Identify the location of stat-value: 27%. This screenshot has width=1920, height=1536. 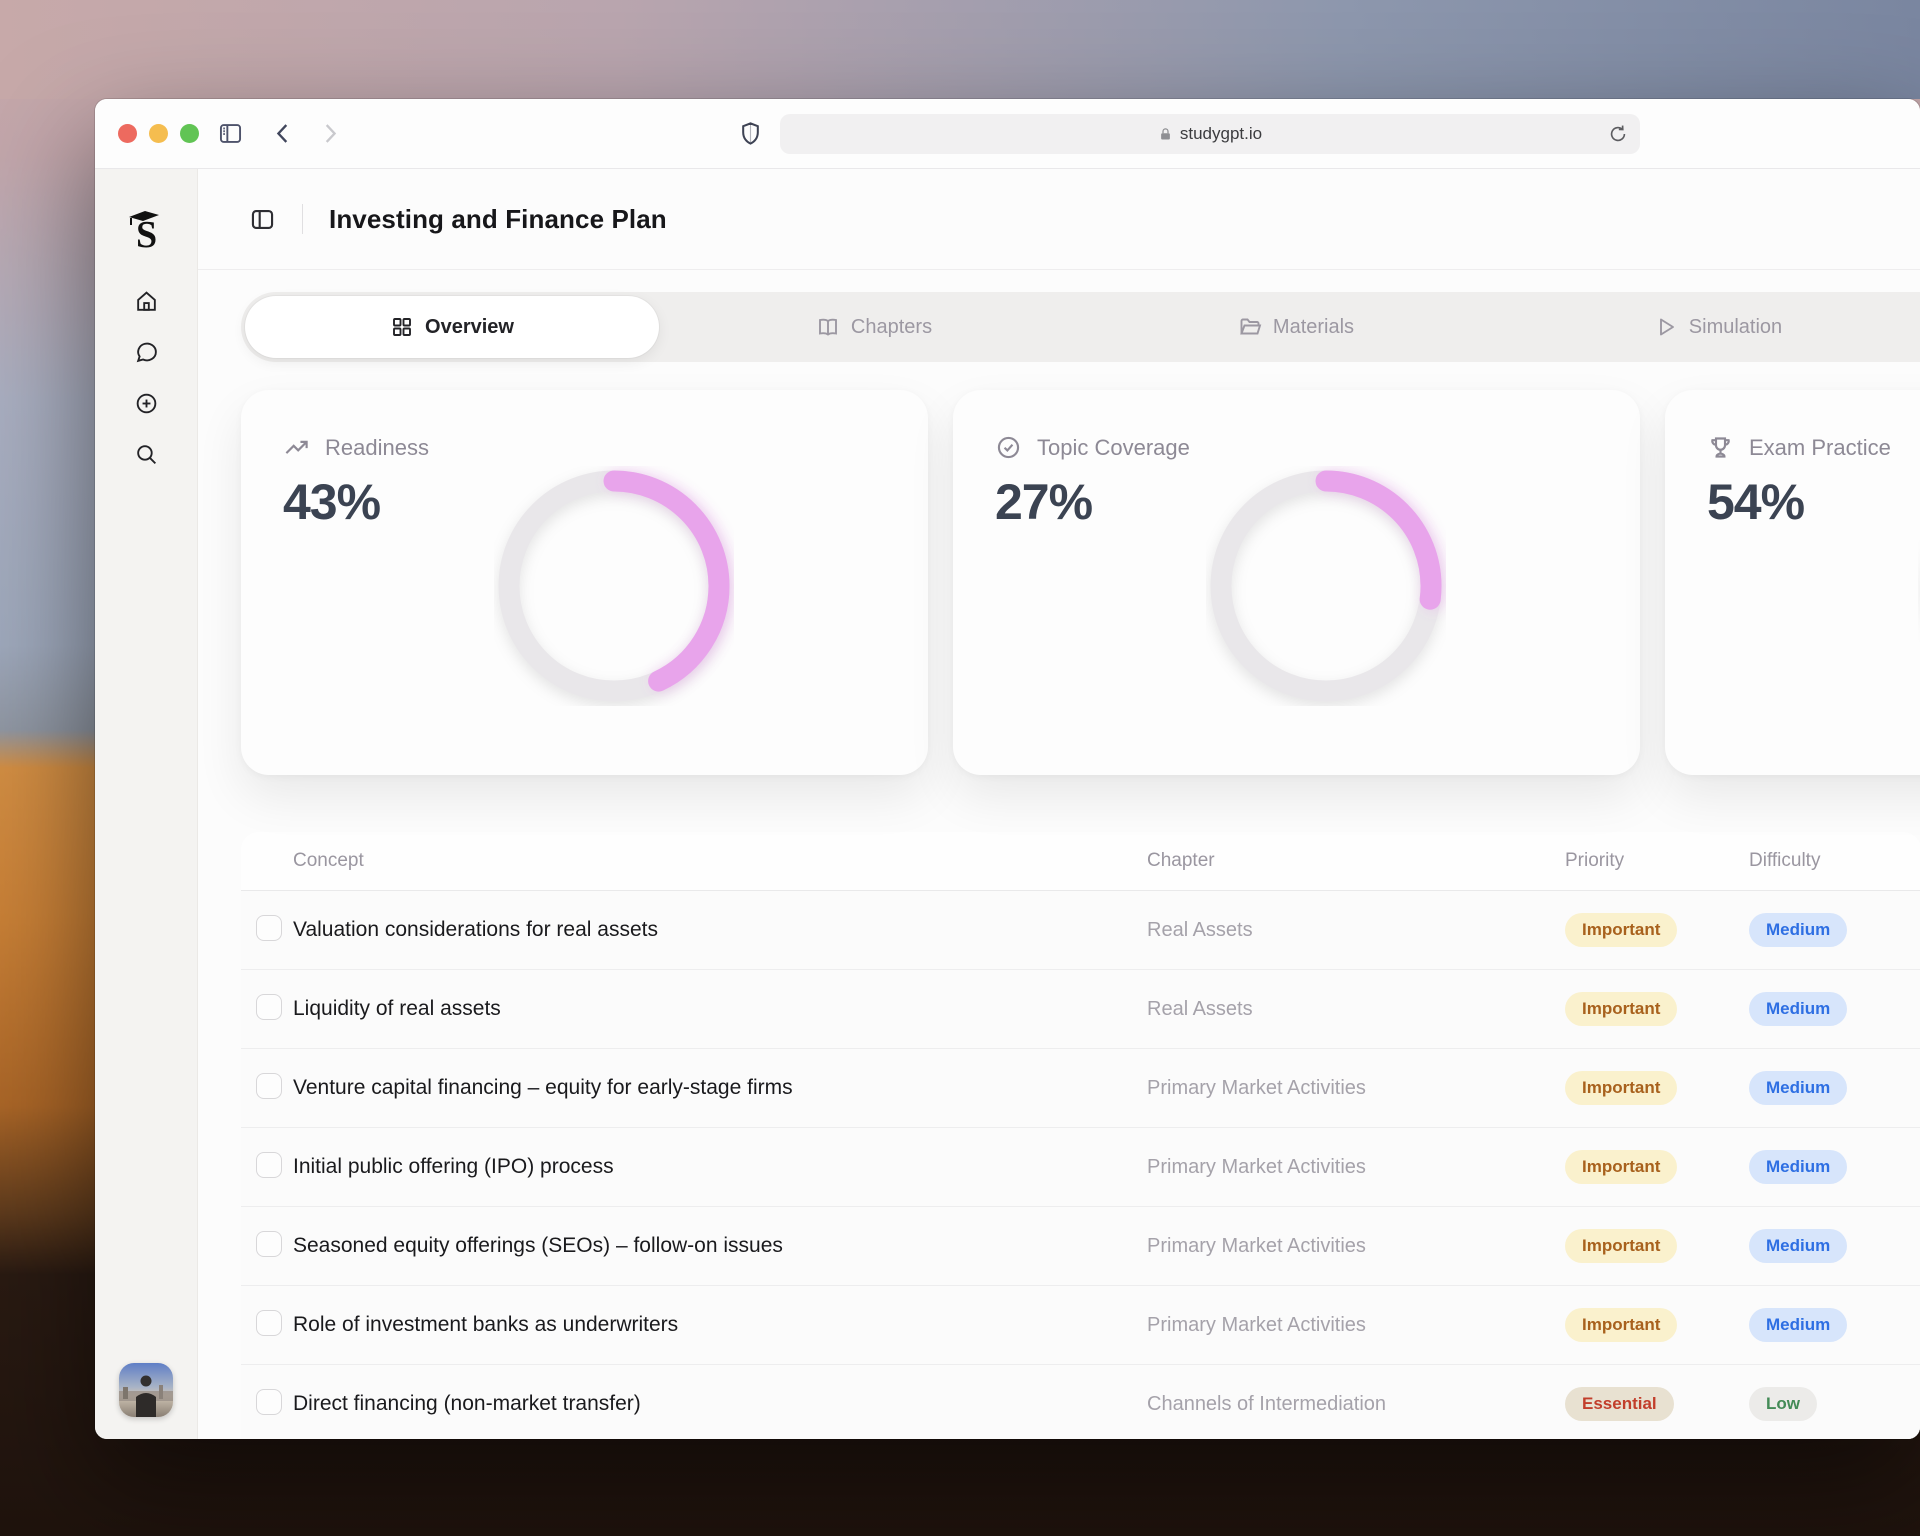
(1044, 502).